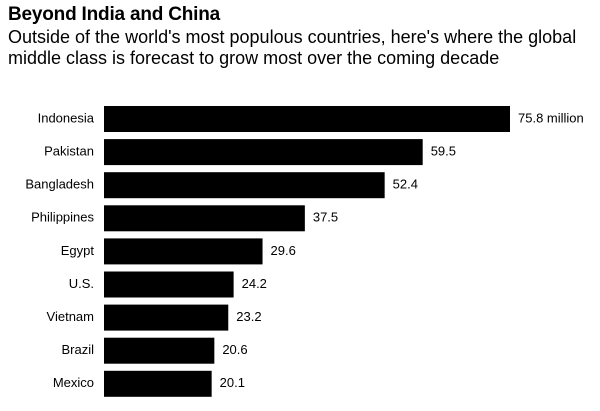  What do you see at coordinates (59, 184) in the screenshot?
I see `category-label: Bangladesh` at bounding box center [59, 184].